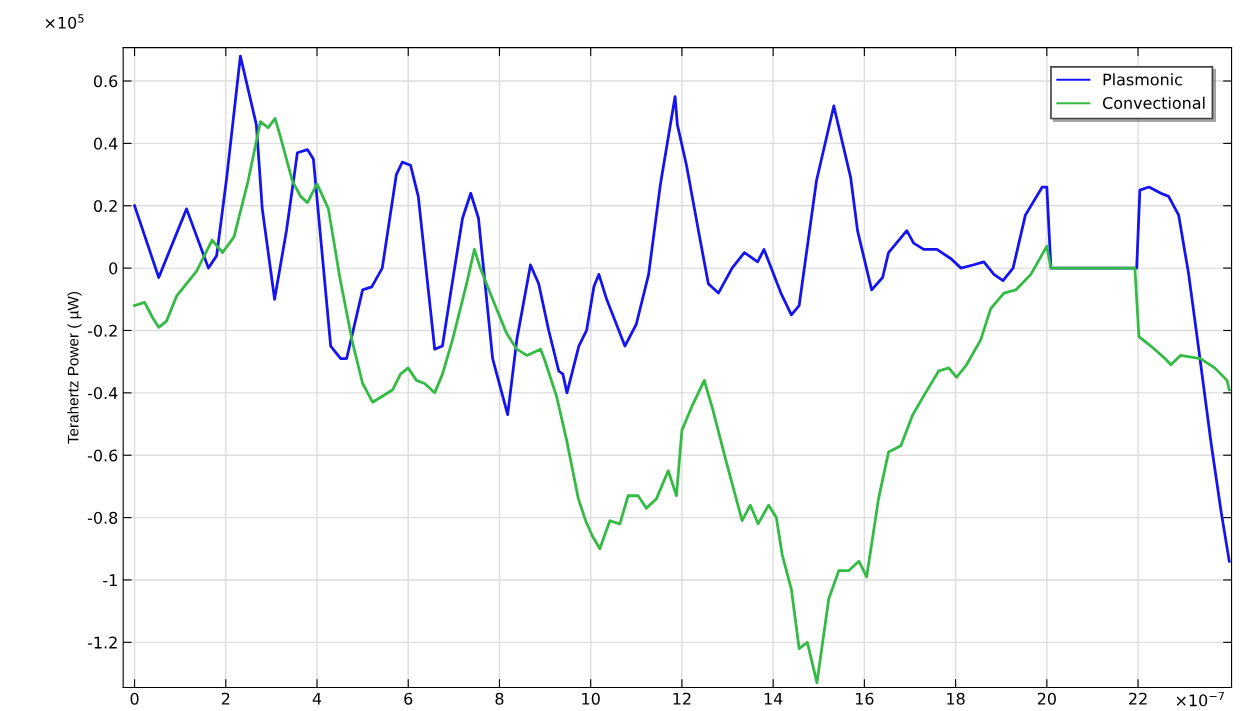 This screenshot has width=1244, height=711. I want to click on legend-label: Convectional, so click(1153, 102).